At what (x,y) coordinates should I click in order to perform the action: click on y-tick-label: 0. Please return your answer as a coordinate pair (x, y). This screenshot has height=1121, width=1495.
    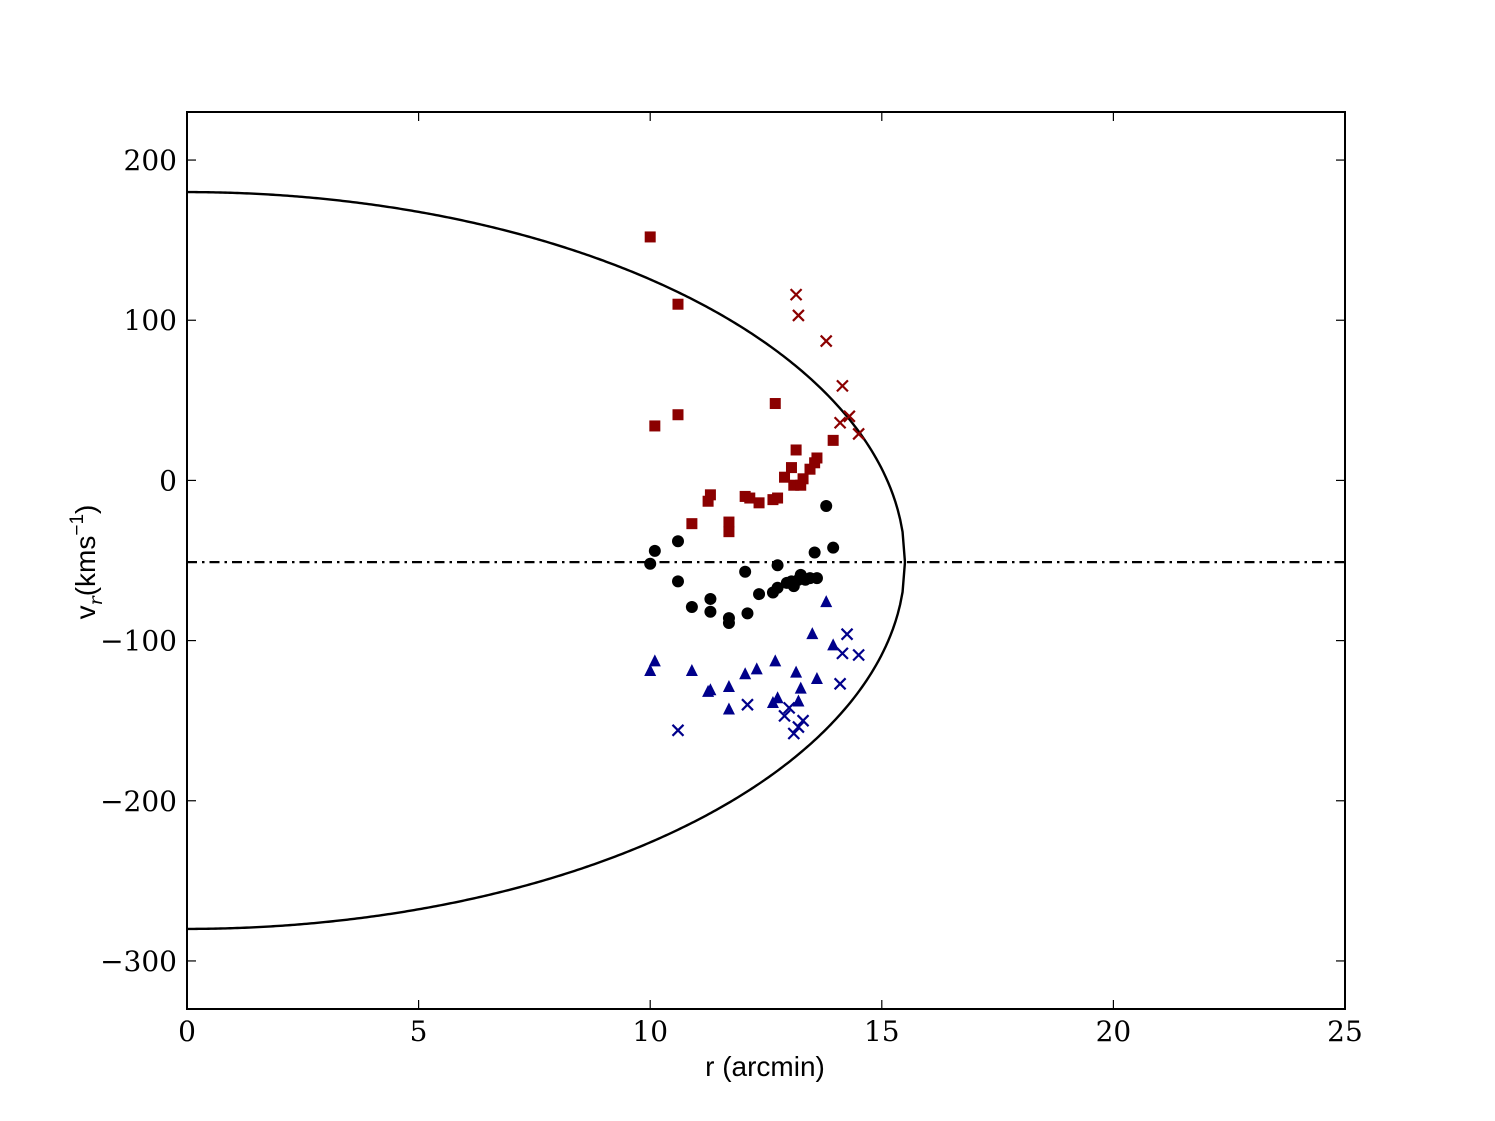
    Looking at the image, I should click on (168, 480).